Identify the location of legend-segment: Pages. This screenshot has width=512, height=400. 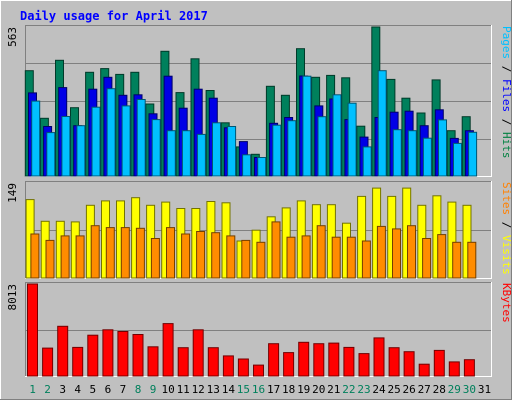
(506, 42).